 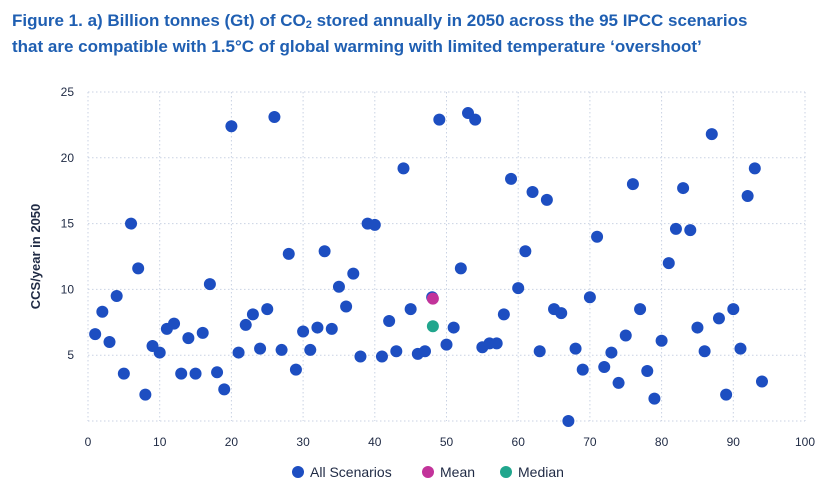 I want to click on legend-label-all-scenarios: All Scenarios, so click(x=351, y=472).